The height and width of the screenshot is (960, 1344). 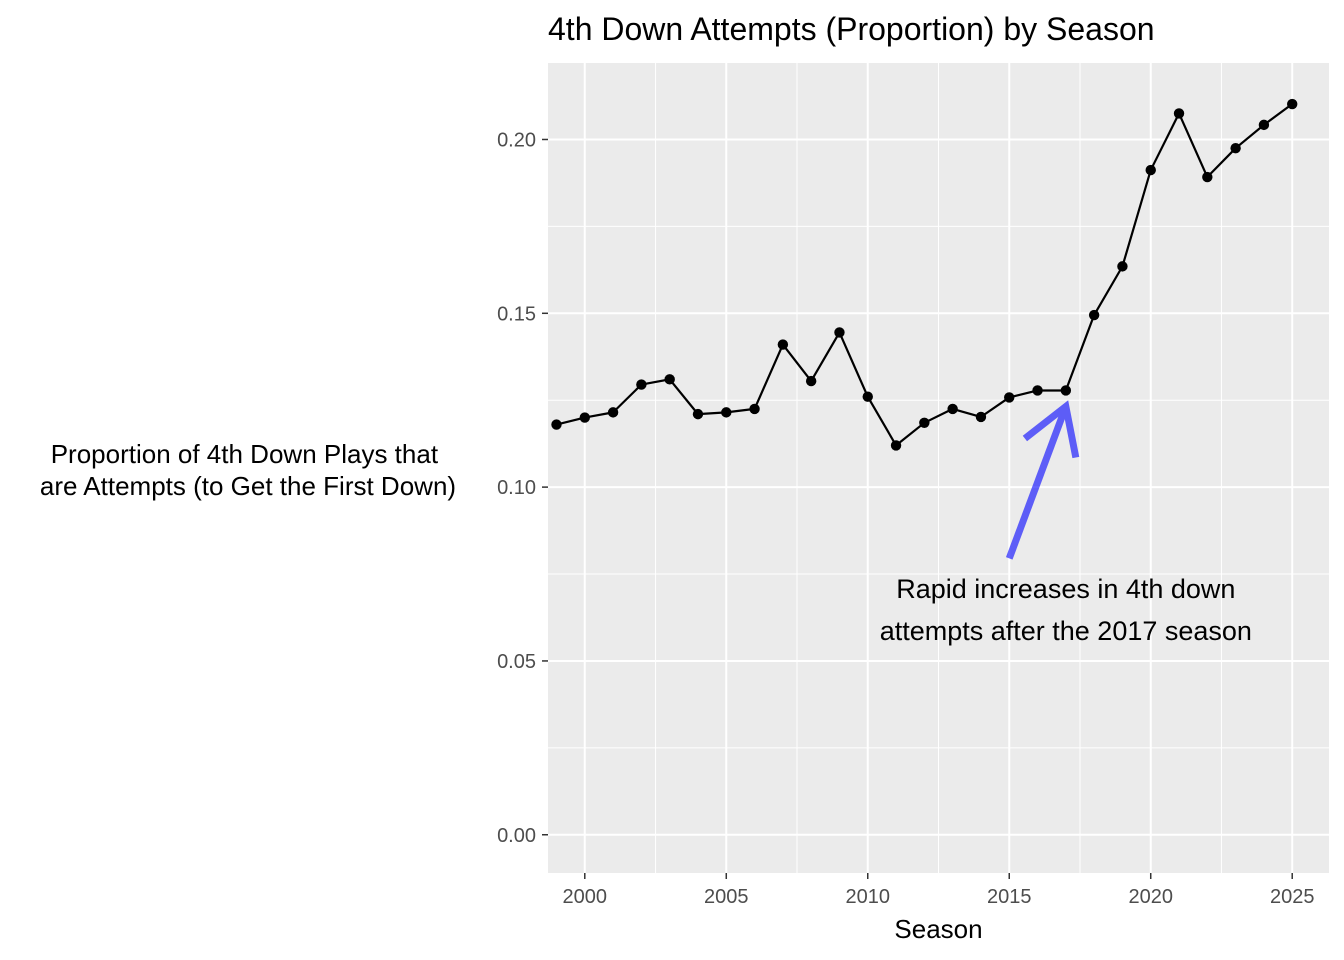 I want to click on y-axis-title-line-1: Proportion of 4th Down Plays that, so click(x=245, y=454).